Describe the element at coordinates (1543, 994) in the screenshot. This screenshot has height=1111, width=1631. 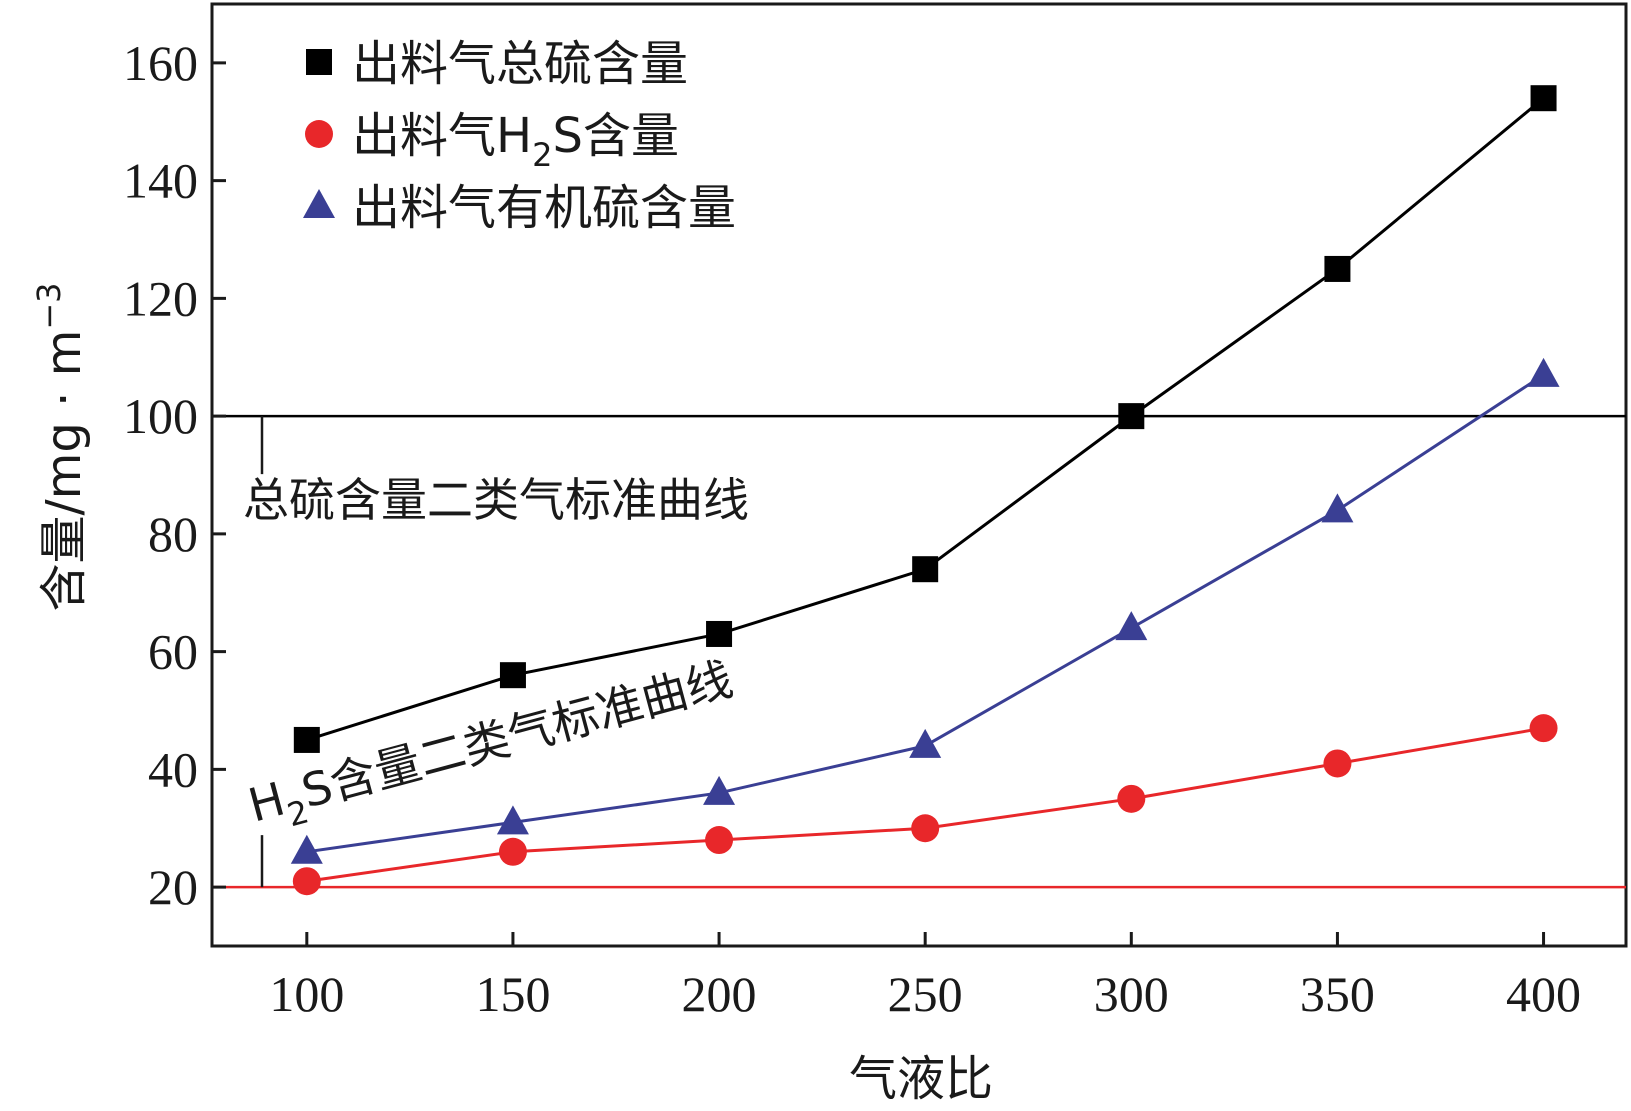
I see `x-tick-label: 400` at that location.